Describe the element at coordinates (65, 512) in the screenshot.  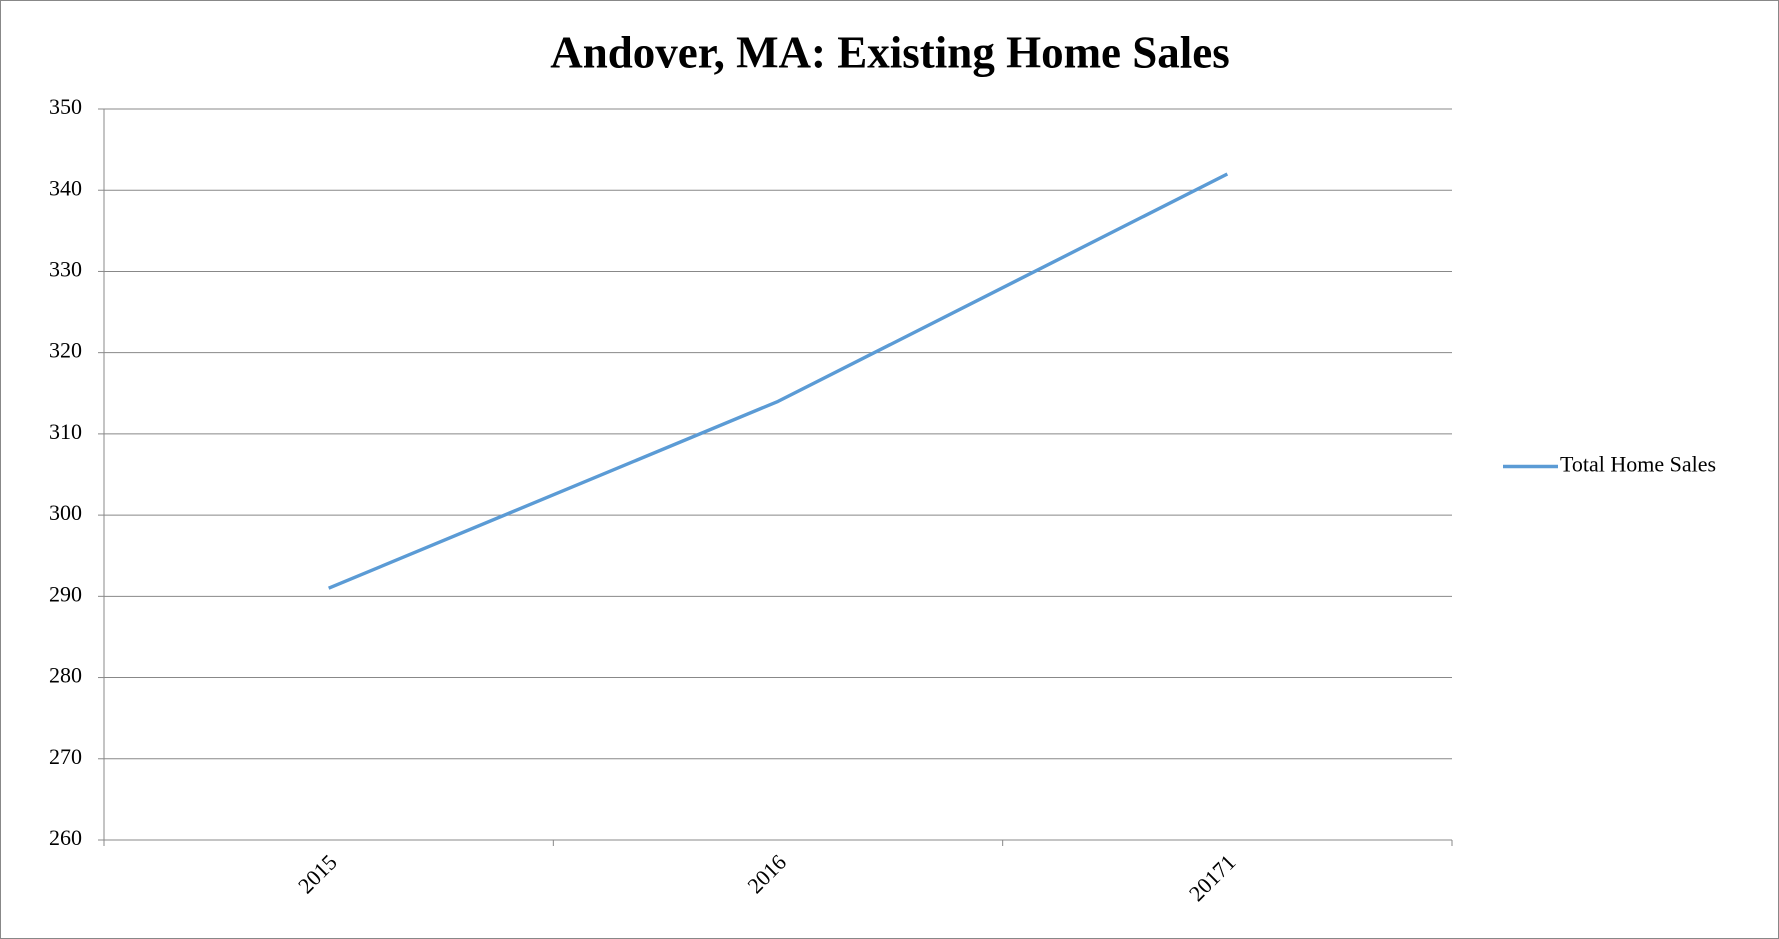
I see `y-tick-label: 300` at that location.